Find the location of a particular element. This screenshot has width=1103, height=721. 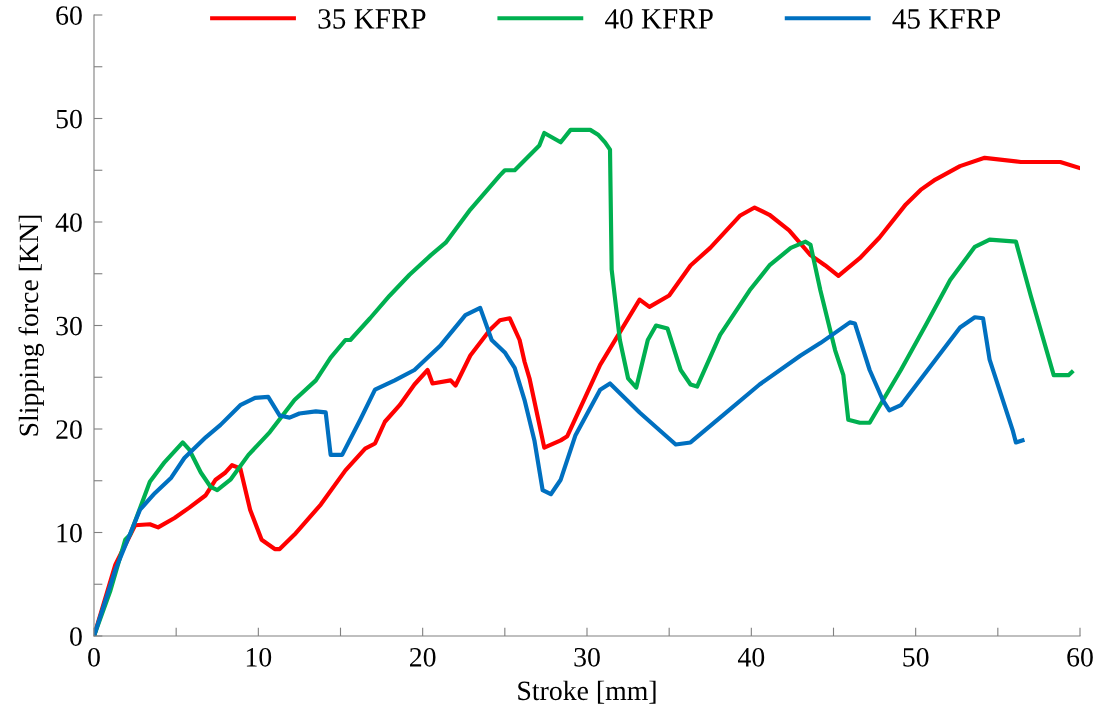

legend-label: 40 KFRP is located at coordinates (659, 19).